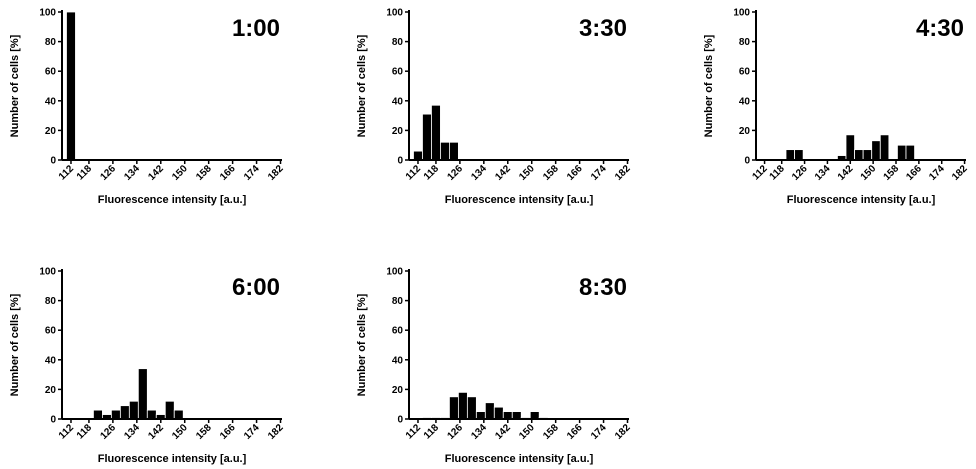 The height and width of the screenshot is (469, 976). What do you see at coordinates (256, 28) in the screenshot?
I see `panel-time-label: 1:00` at bounding box center [256, 28].